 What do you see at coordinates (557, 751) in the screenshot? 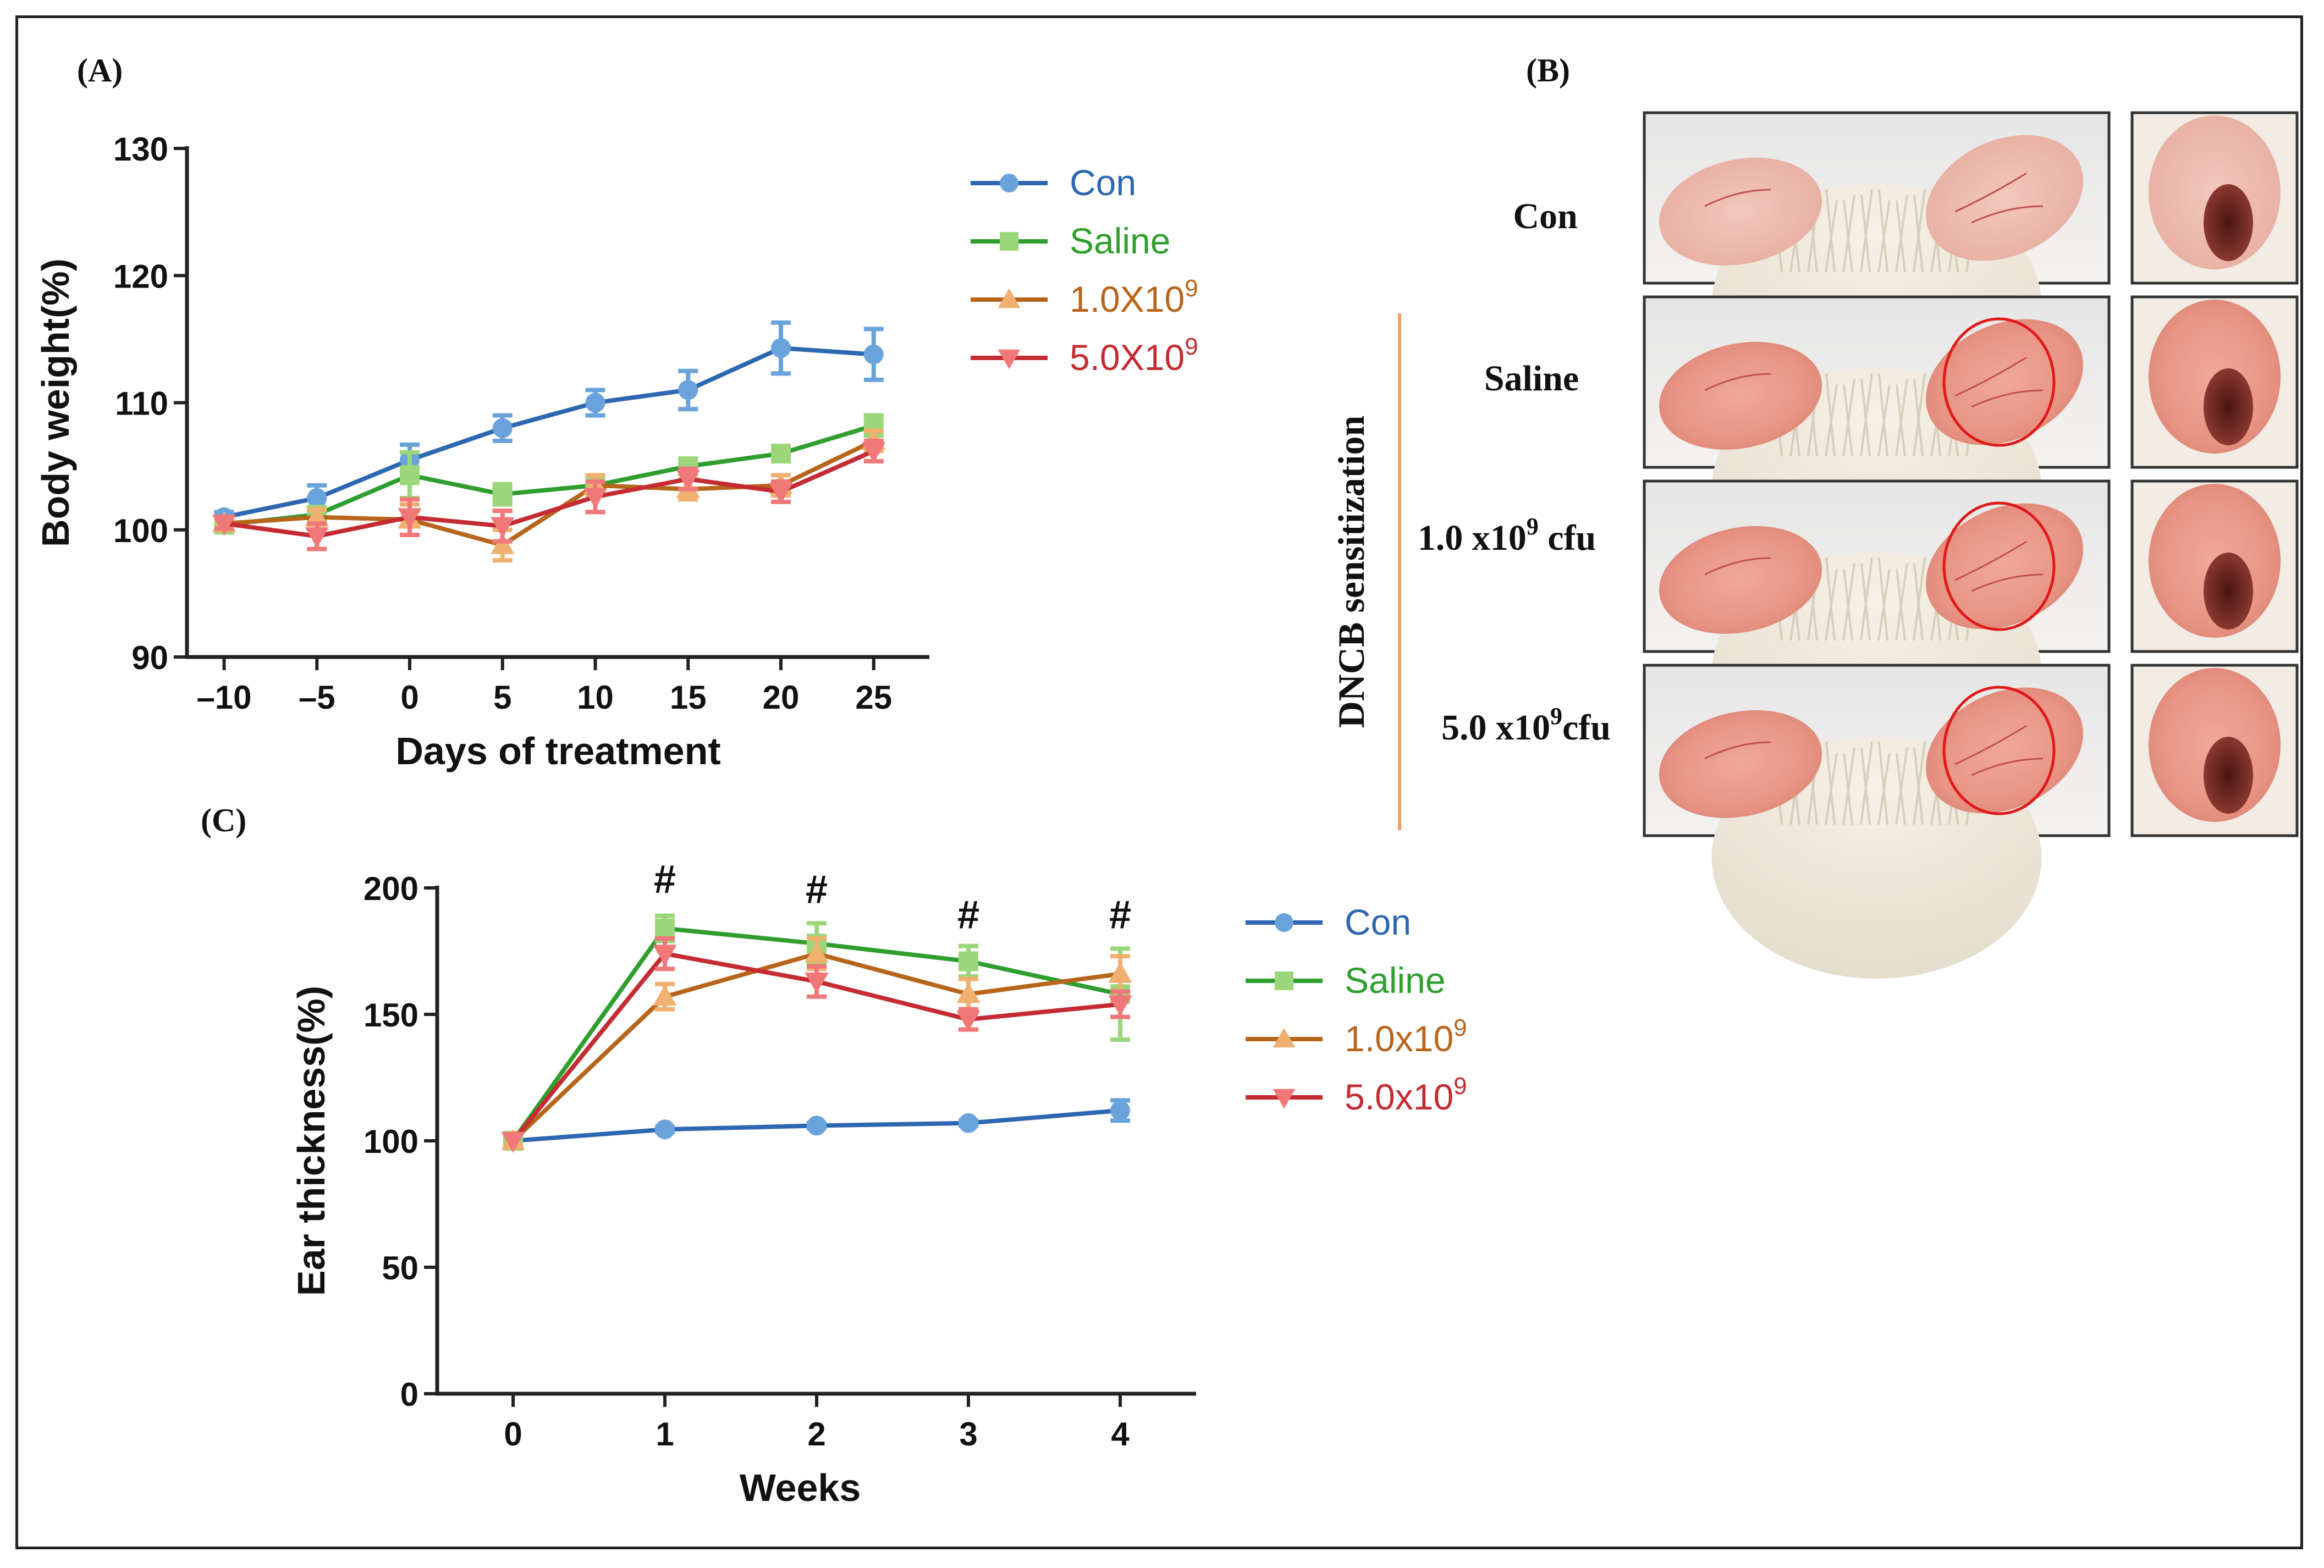
I see `x-axis-label: Days of treatment` at bounding box center [557, 751].